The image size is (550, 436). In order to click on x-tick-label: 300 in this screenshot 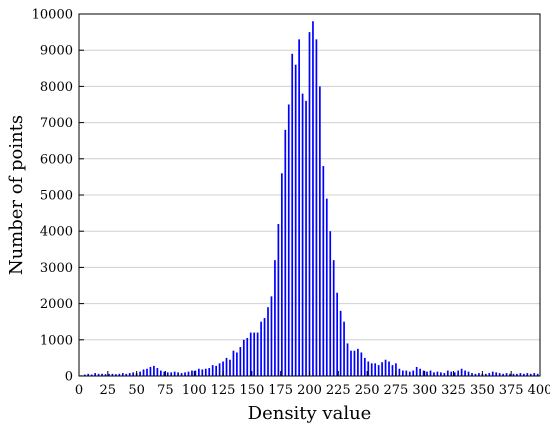, I will do `click(424, 390)`.